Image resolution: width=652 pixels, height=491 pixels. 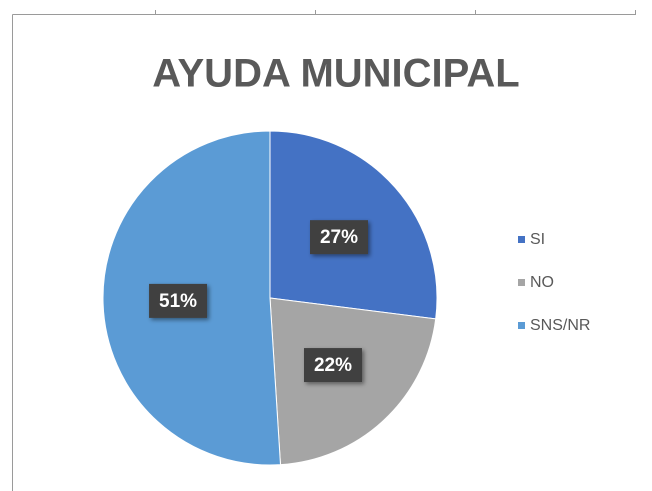 I want to click on legend-label: NO, so click(x=542, y=282).